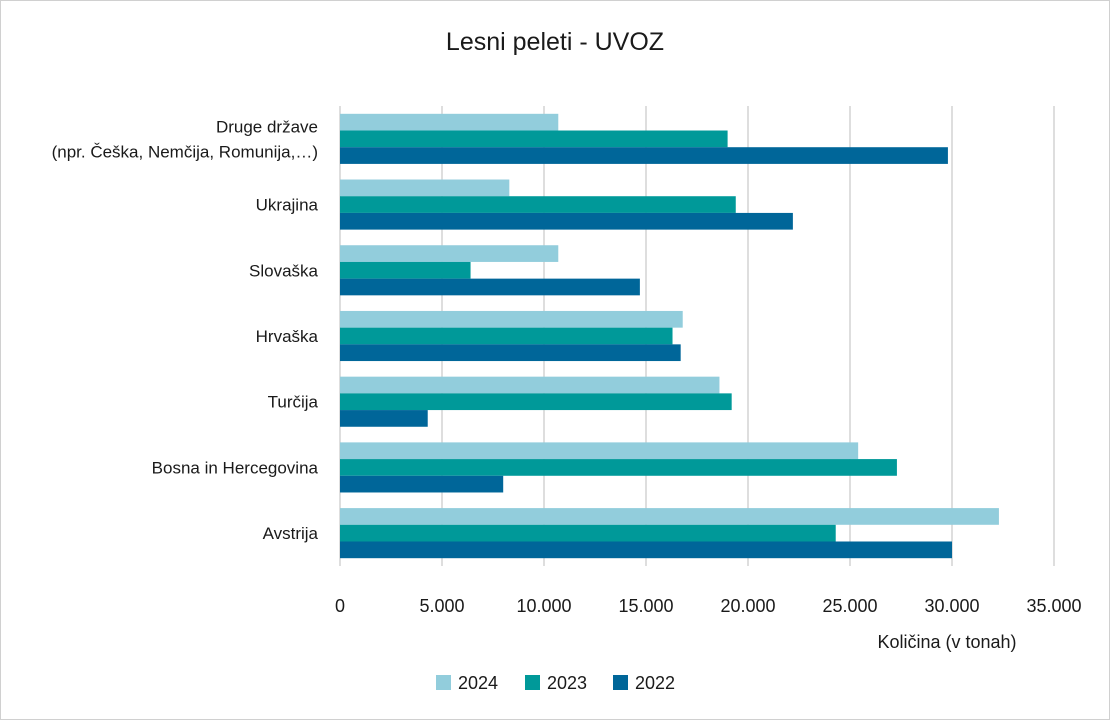 The image size is (1110, 720). What do you see at coordinates (185, 151) in the screenshot?
I see `category-label: (npr. Češka, Nemčija, Romunija,…)` at bounding box center [185, 151].